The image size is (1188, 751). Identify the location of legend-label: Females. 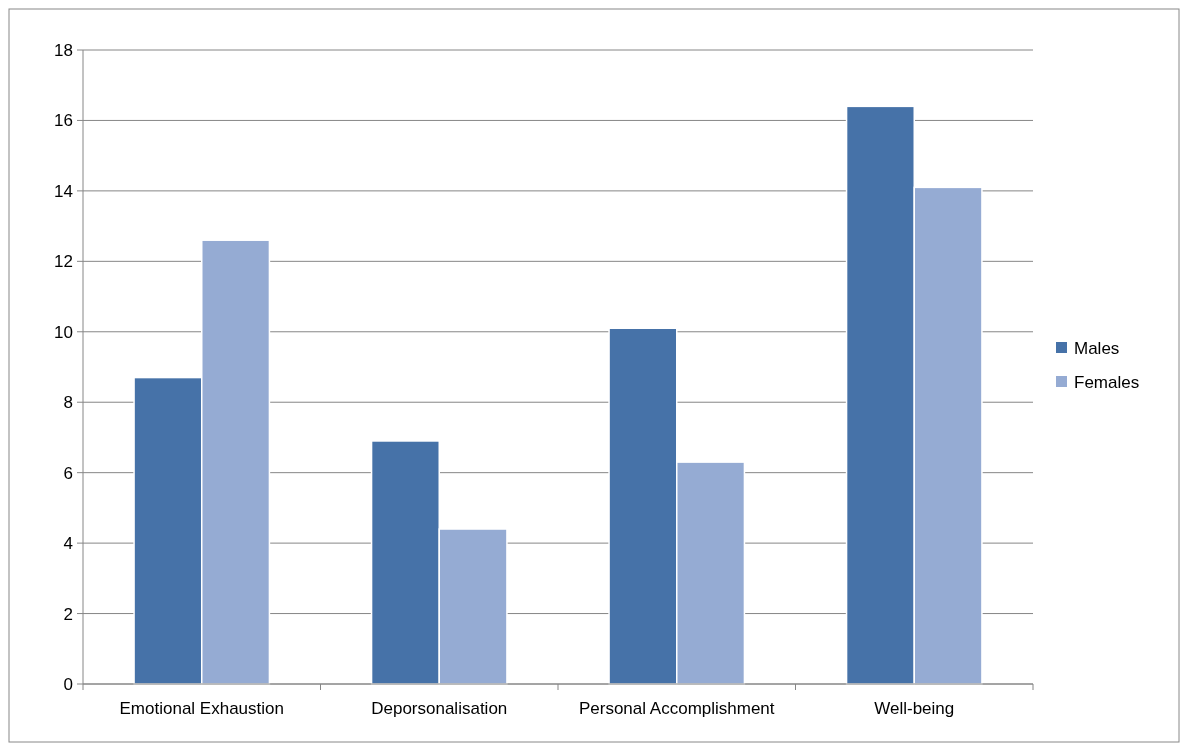
(1107, 382).